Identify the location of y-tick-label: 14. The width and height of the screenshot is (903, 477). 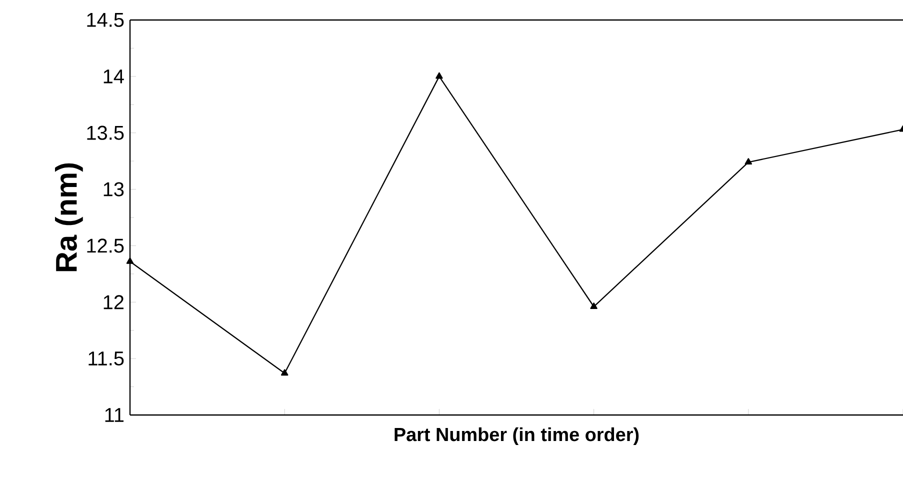
(114, 77).